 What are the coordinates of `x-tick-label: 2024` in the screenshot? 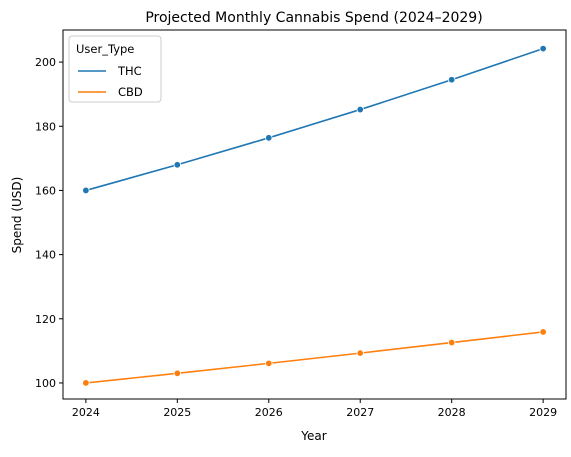 It's located at (86, 412).